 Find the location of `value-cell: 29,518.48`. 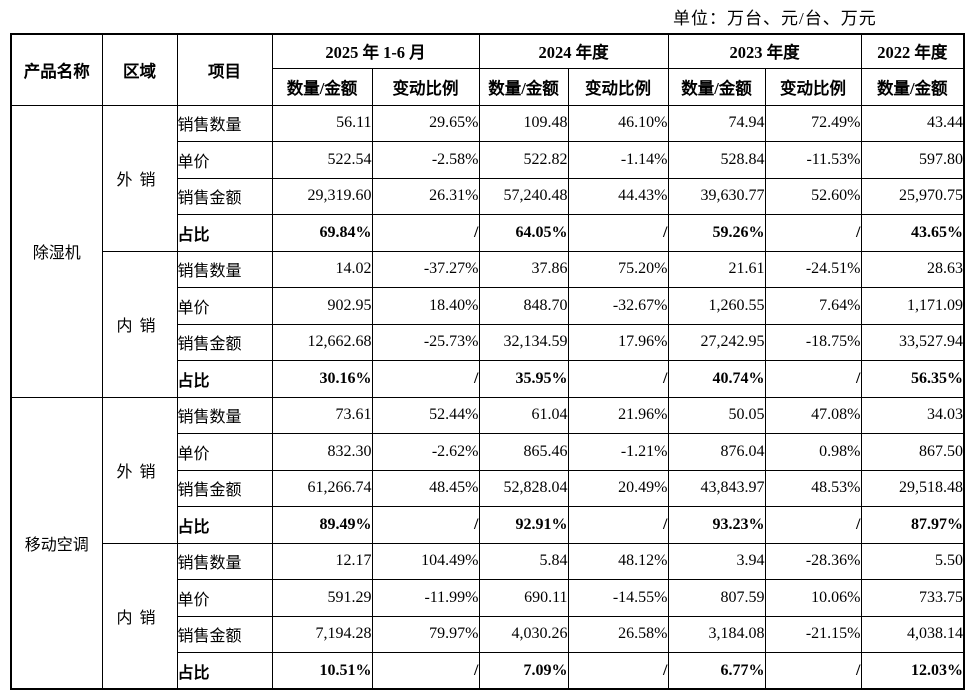

value-cell: 29,518.48 is located at coordinates (912, 488).